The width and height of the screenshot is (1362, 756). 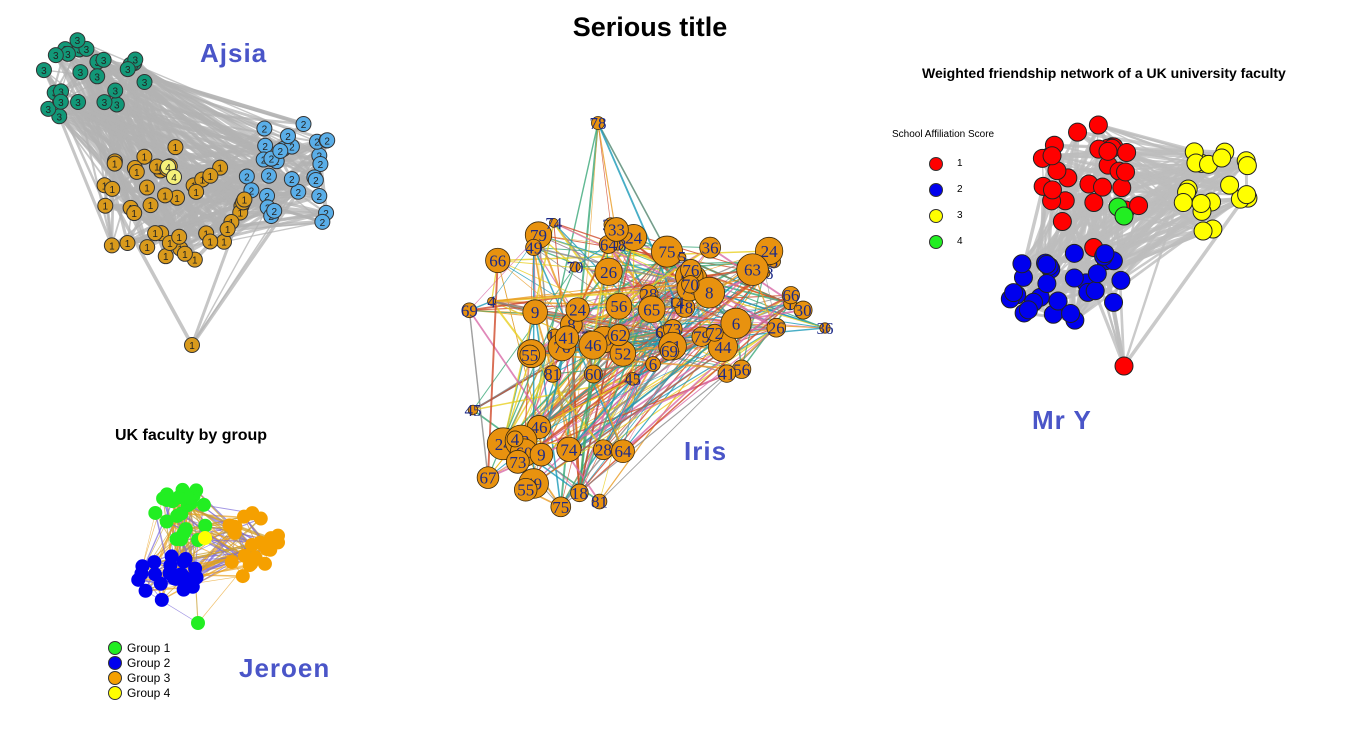 What do you see at coordinates (285, 668) in the screenshot?
I see `author-label-jeroen: Jeroen` at bounding box center [285, 668].